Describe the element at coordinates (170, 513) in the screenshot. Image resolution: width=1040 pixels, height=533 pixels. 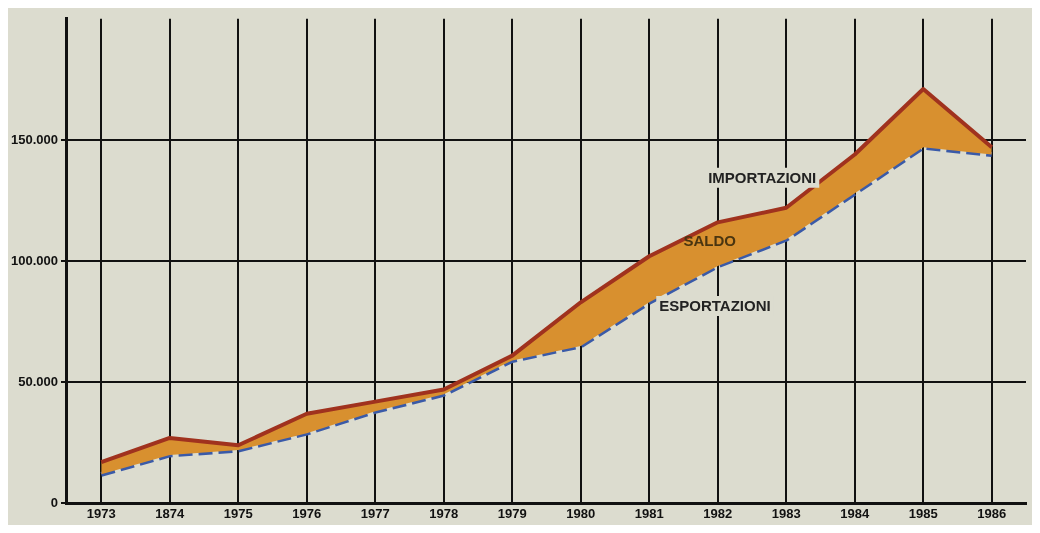
I see `x-tick-label: 1874` at that location.